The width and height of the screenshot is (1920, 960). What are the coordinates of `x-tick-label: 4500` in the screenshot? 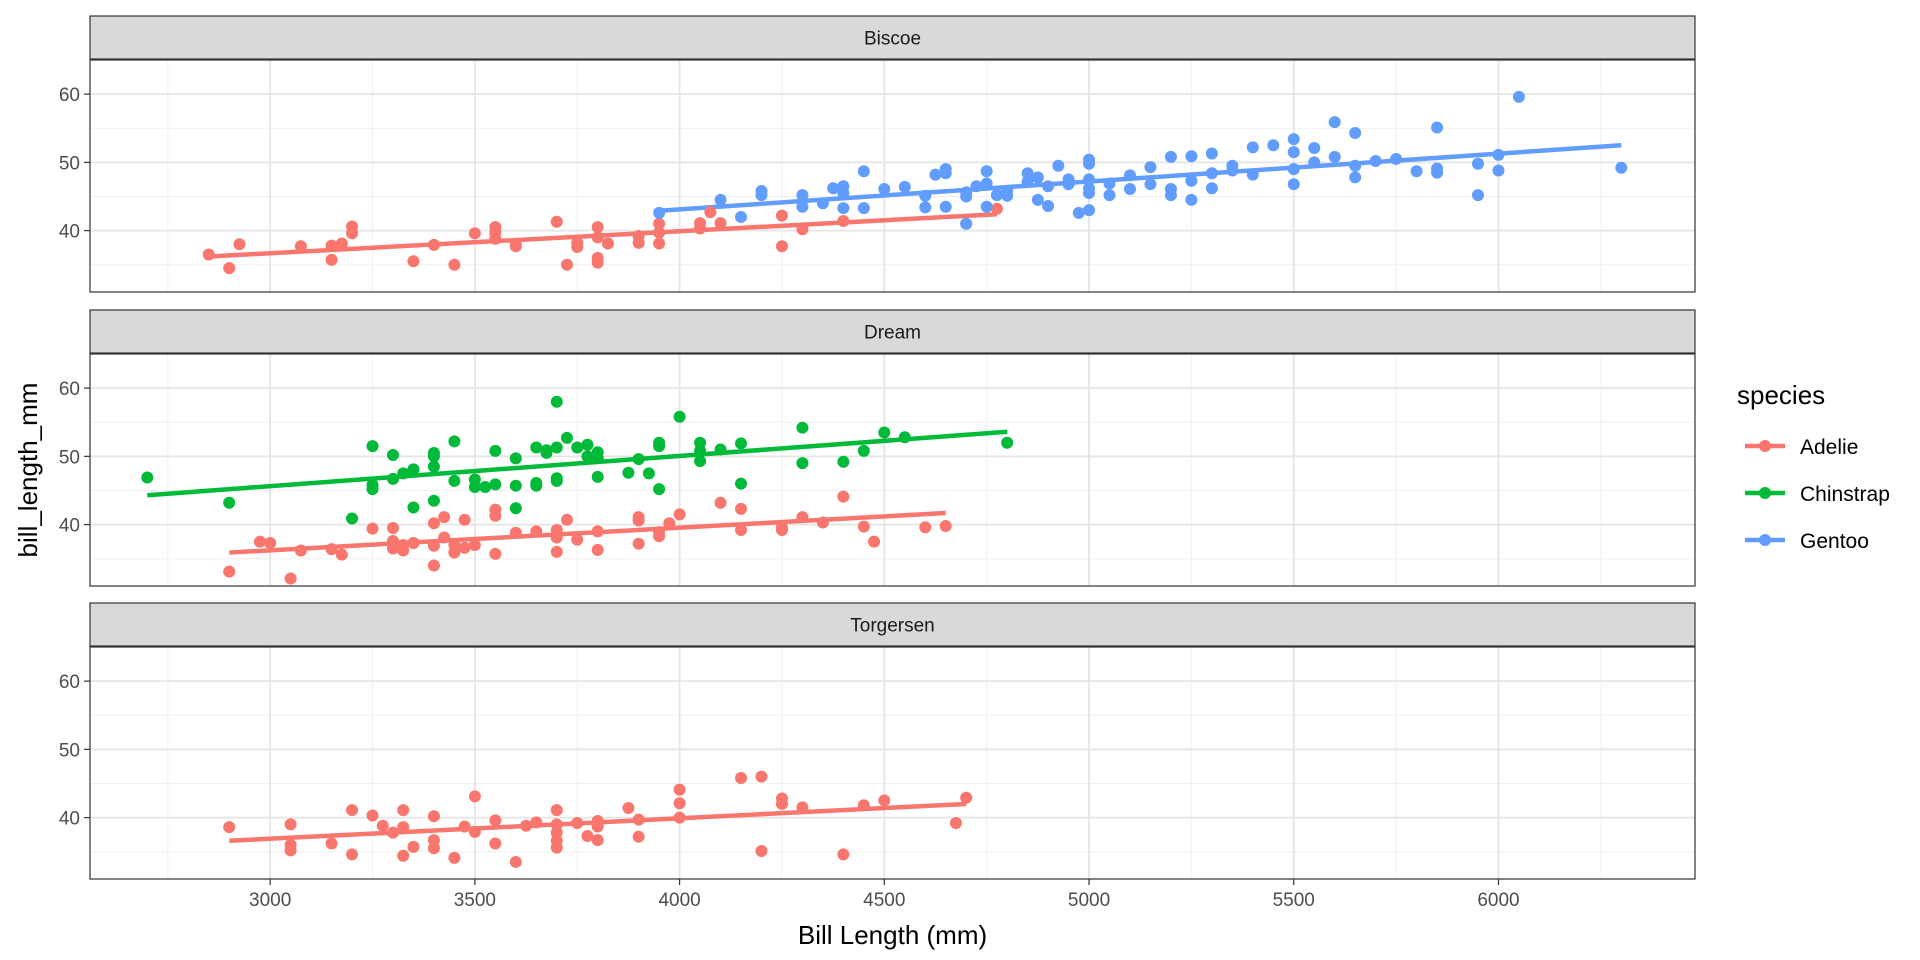 It's located at (884, 900).